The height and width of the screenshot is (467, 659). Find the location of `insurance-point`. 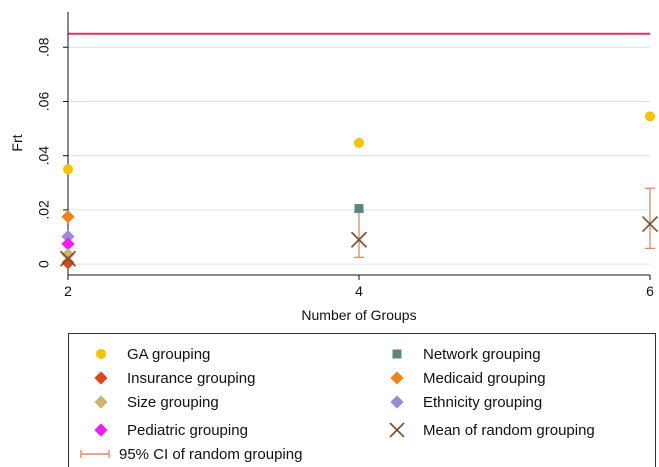

insurance-point is located at coordinates (68, 263).